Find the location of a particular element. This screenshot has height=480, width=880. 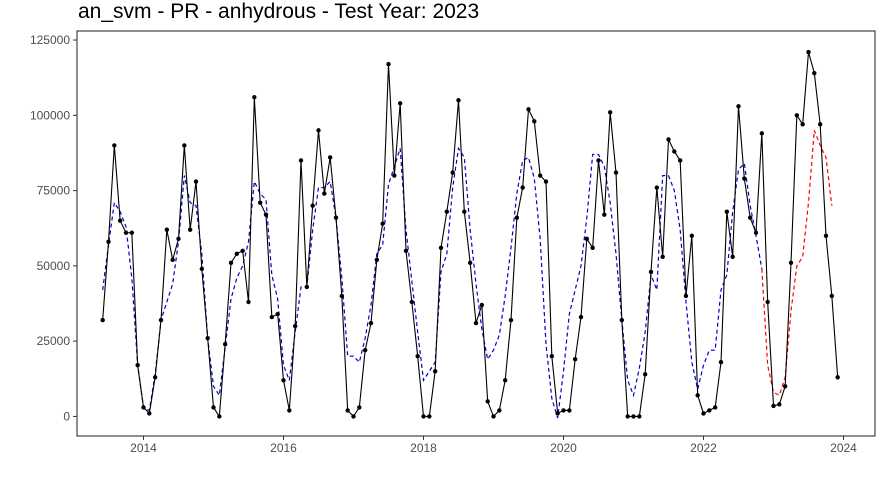

y-tick-label: 75000 is located at coordinates (54, 191).